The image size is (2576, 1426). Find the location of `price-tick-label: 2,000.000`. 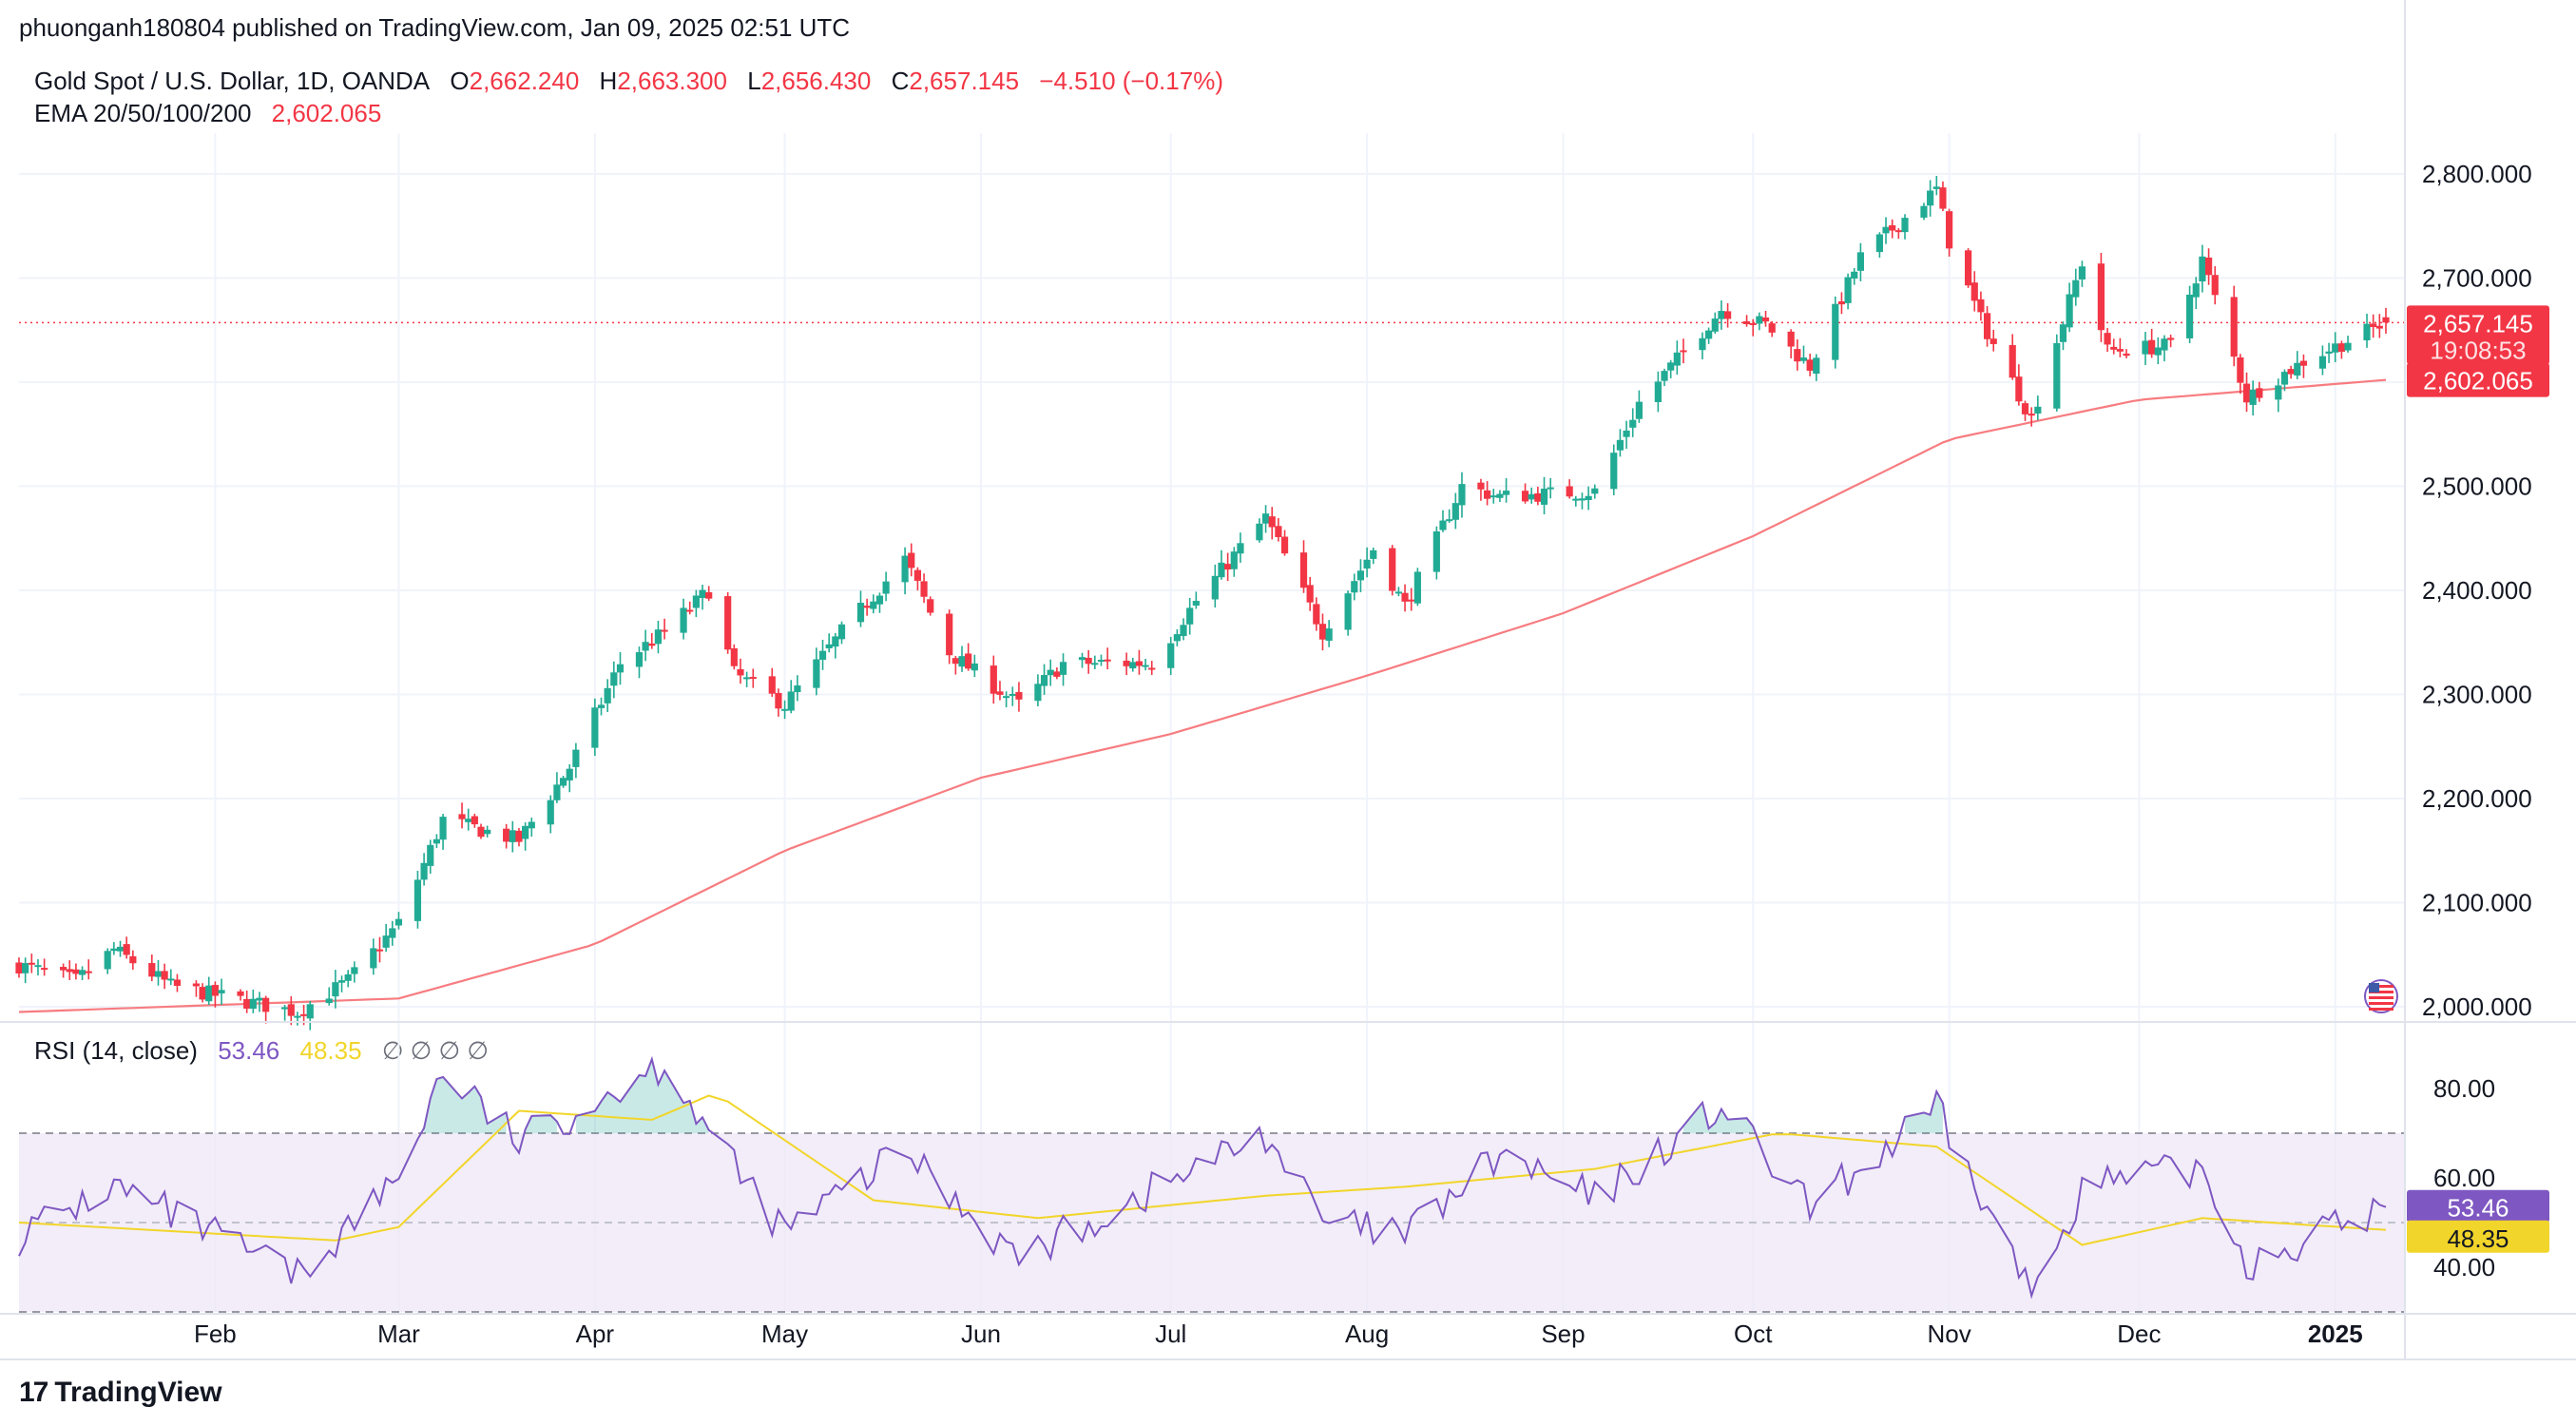

price-tick-label: 2,000.000 is located at coordinates (2477, 1006).